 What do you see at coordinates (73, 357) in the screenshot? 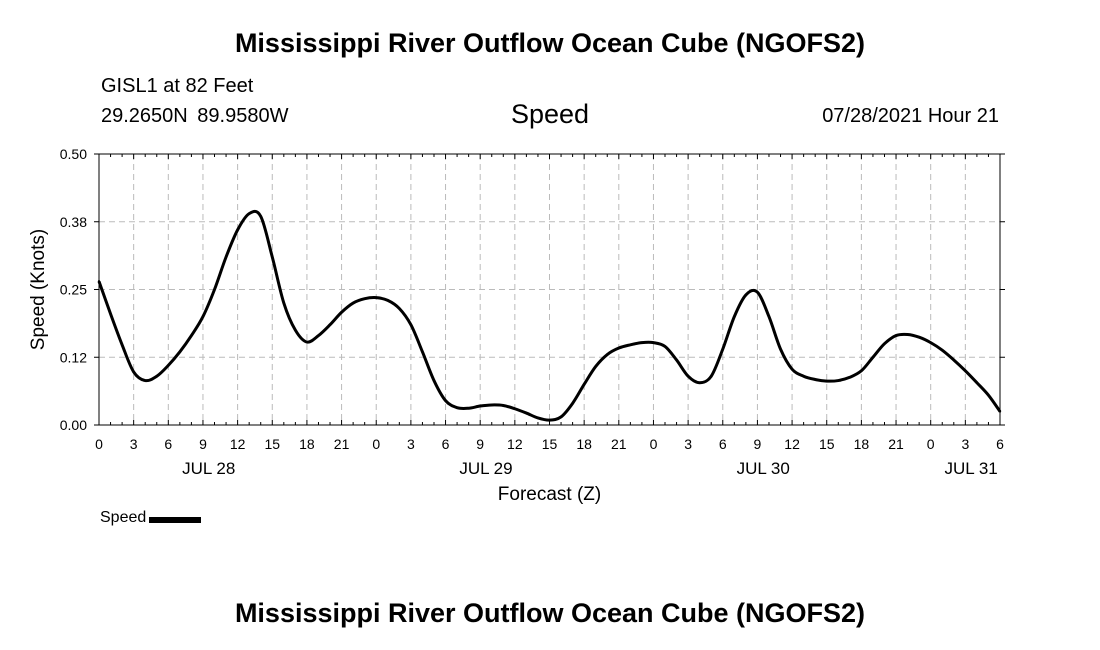
I see `y-tick-label: 0.12` at bounding box center [73, 357].